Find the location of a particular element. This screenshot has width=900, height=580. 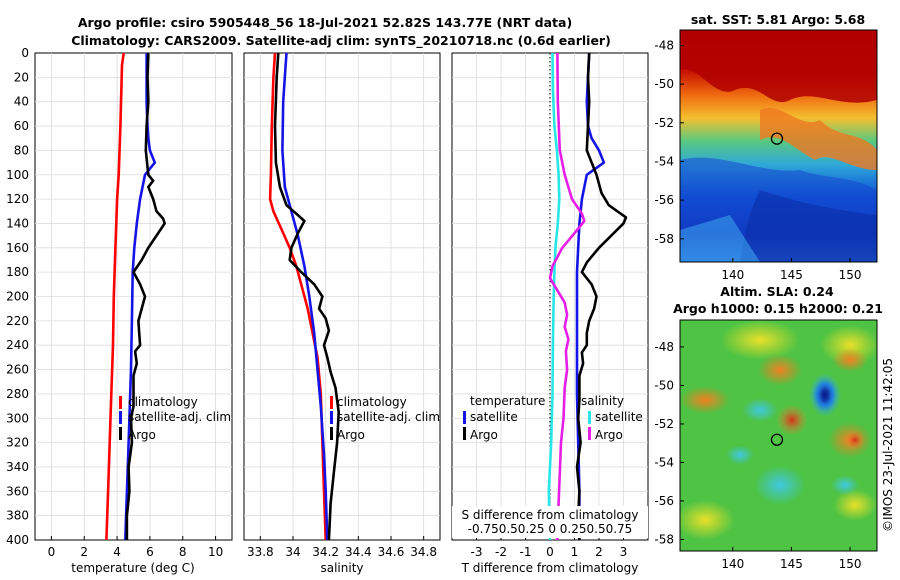

salinity-diff-axis-label: S difference from climatology is located at coordinates (550, 515).